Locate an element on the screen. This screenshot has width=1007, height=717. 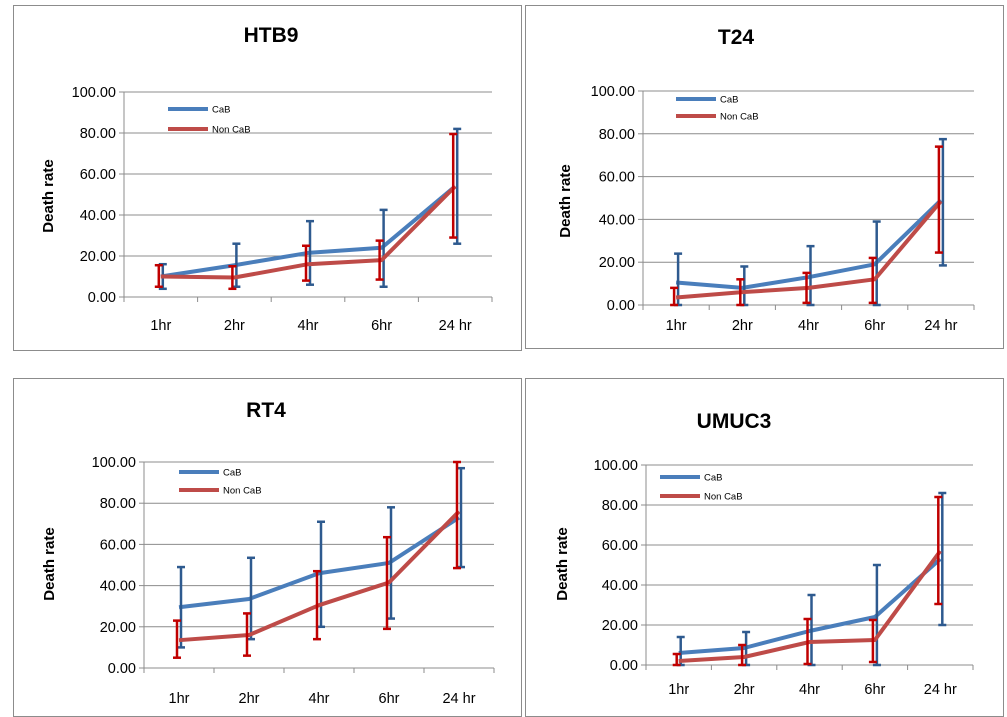
chart-title: T24 is located at coordinates (736, 37).